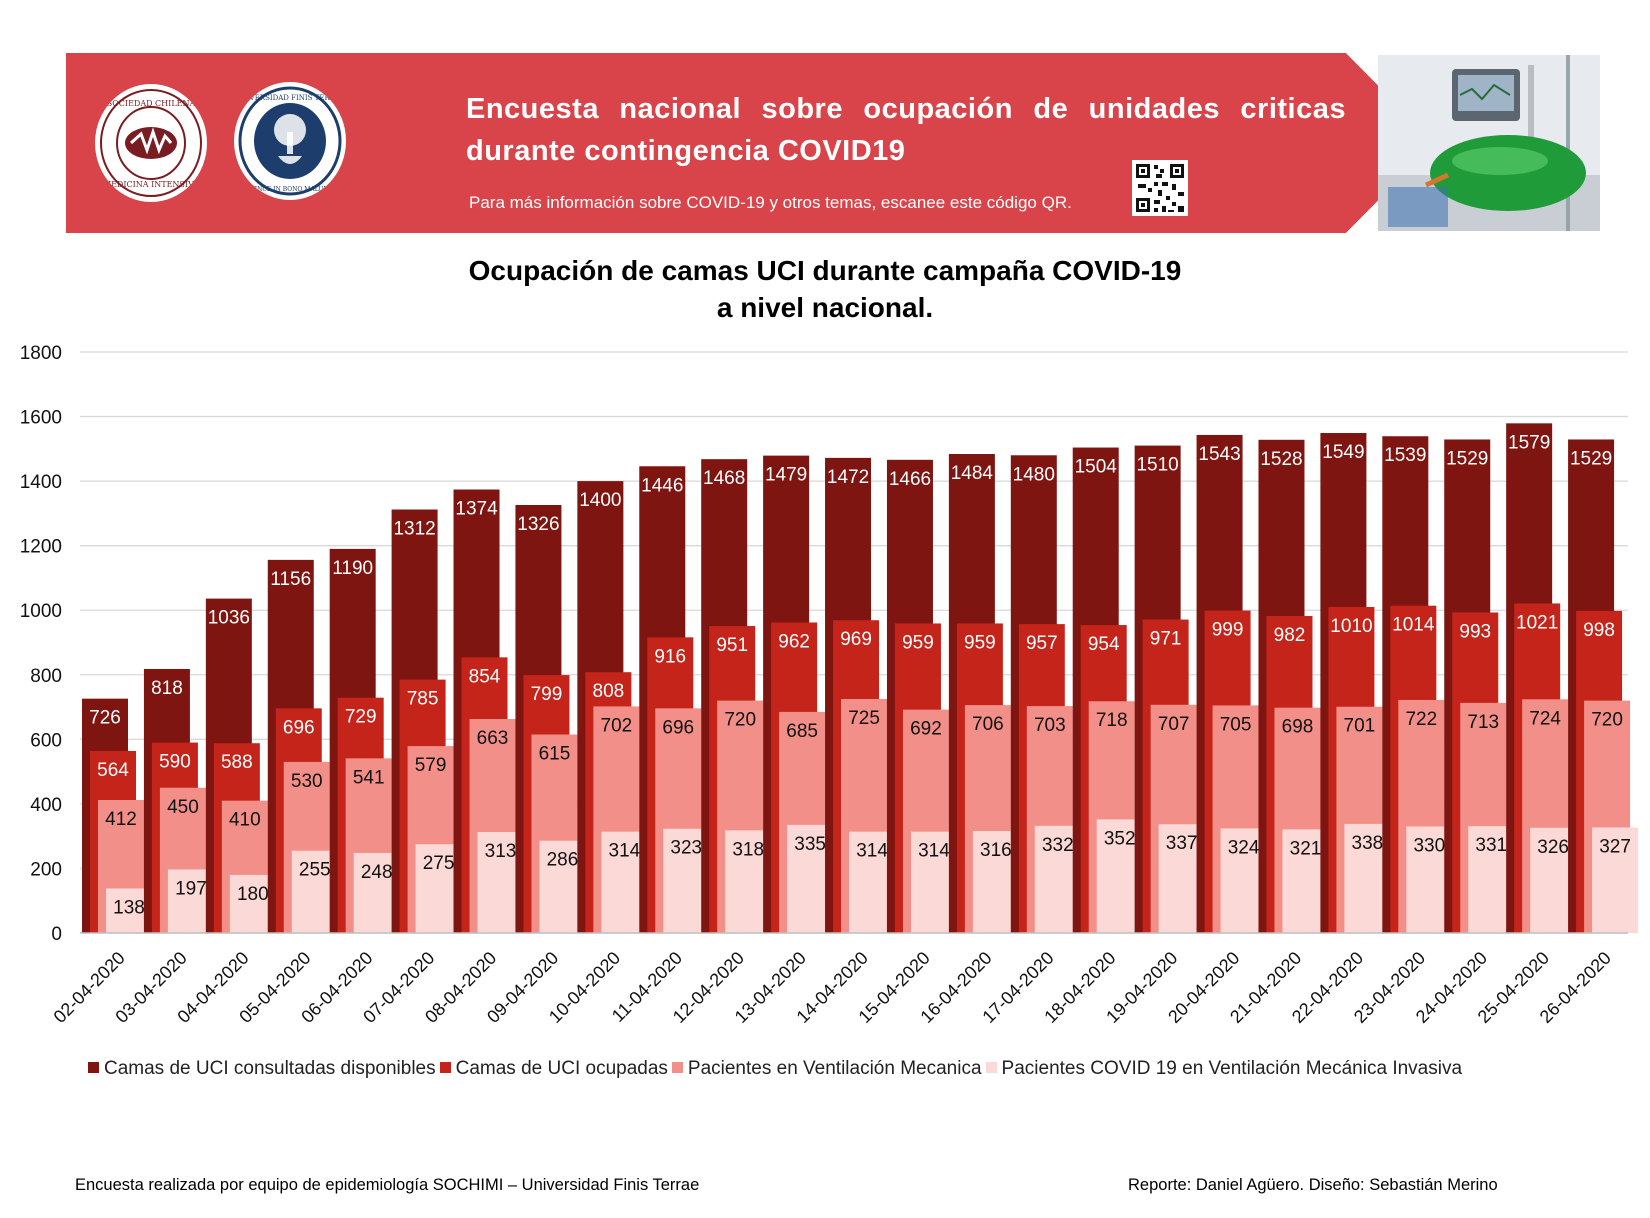 The width and height of the screenshot is (1650, 1218). Describe the element at coordinates (41, 547) in the screenshot. I see `y-tick-label: 1200` at that location.